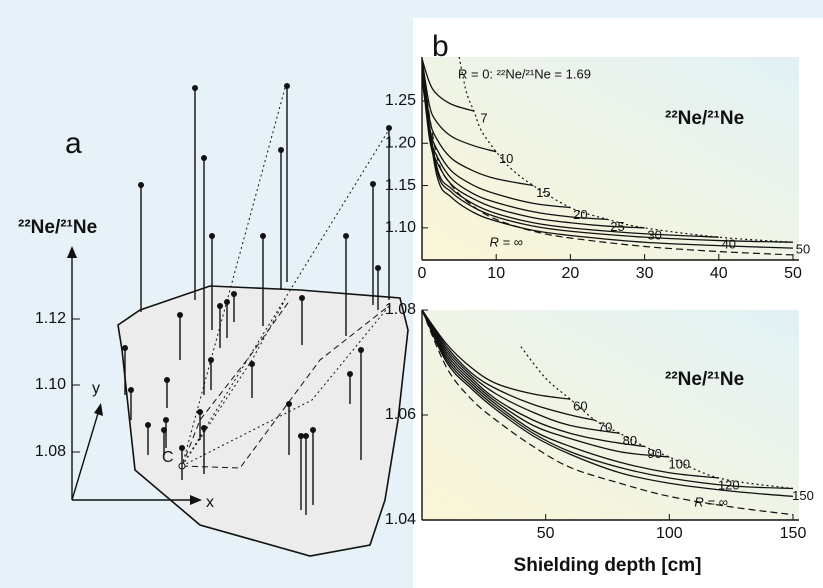  I want to click on x-tick-label: 40, so click(719, 273).